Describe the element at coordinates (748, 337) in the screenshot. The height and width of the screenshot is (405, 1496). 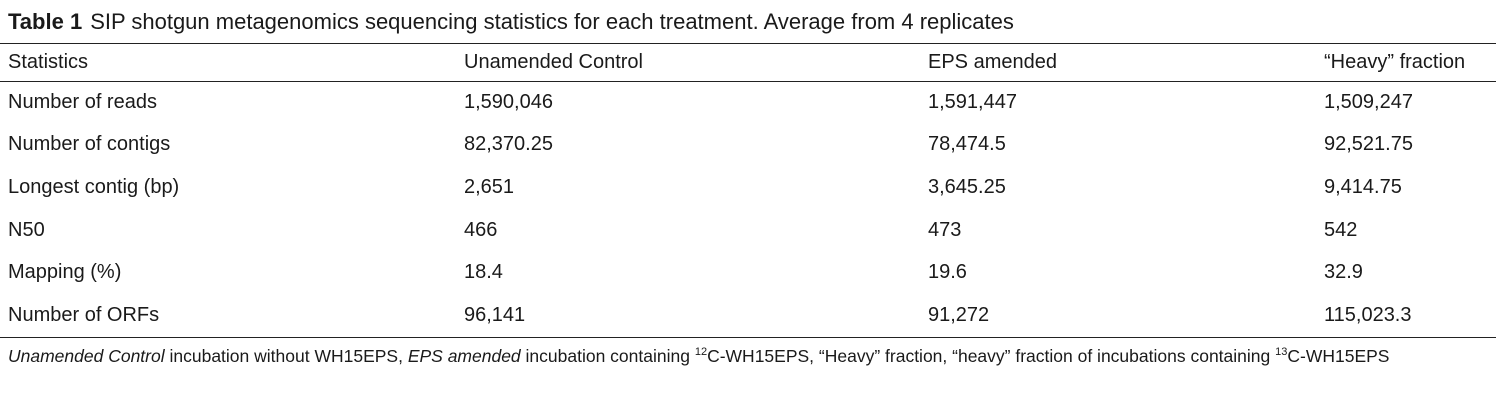
I see `bottom-rule` at that location.